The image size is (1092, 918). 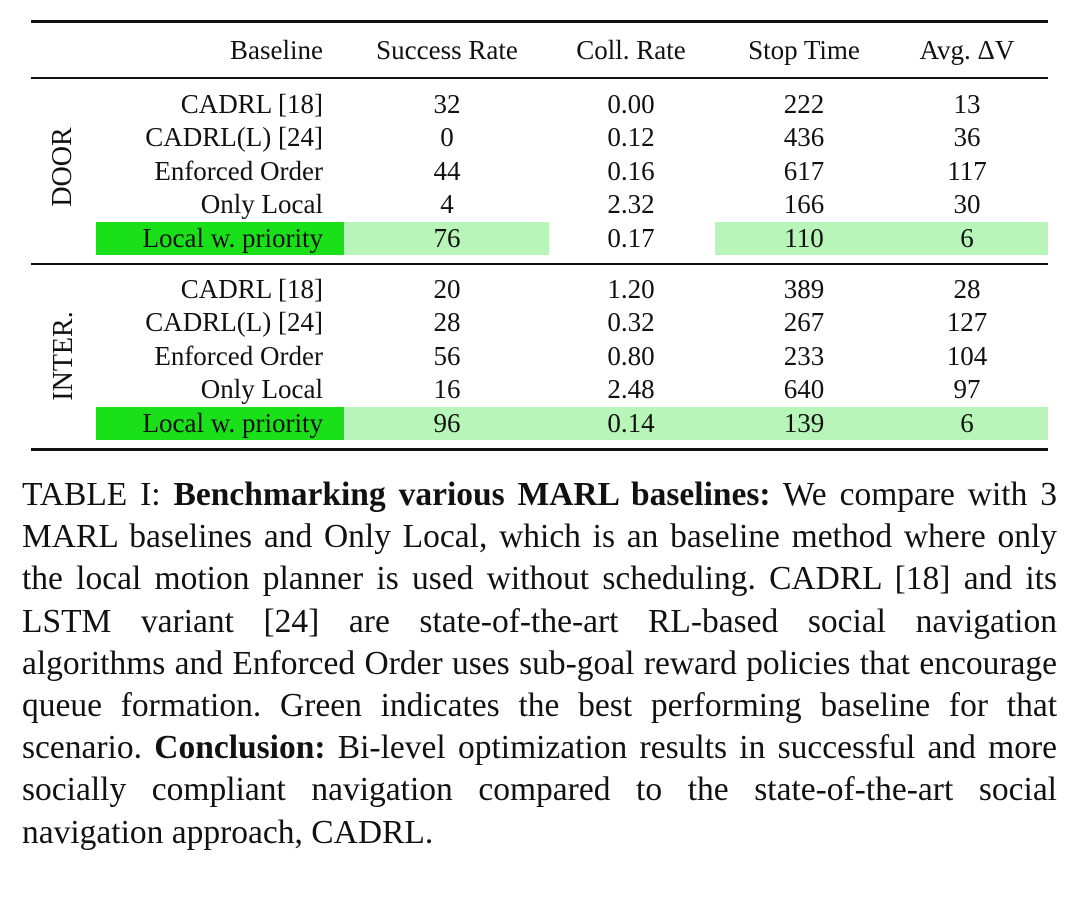 I want to click on table-top-rule, so click(x=539, y=21).